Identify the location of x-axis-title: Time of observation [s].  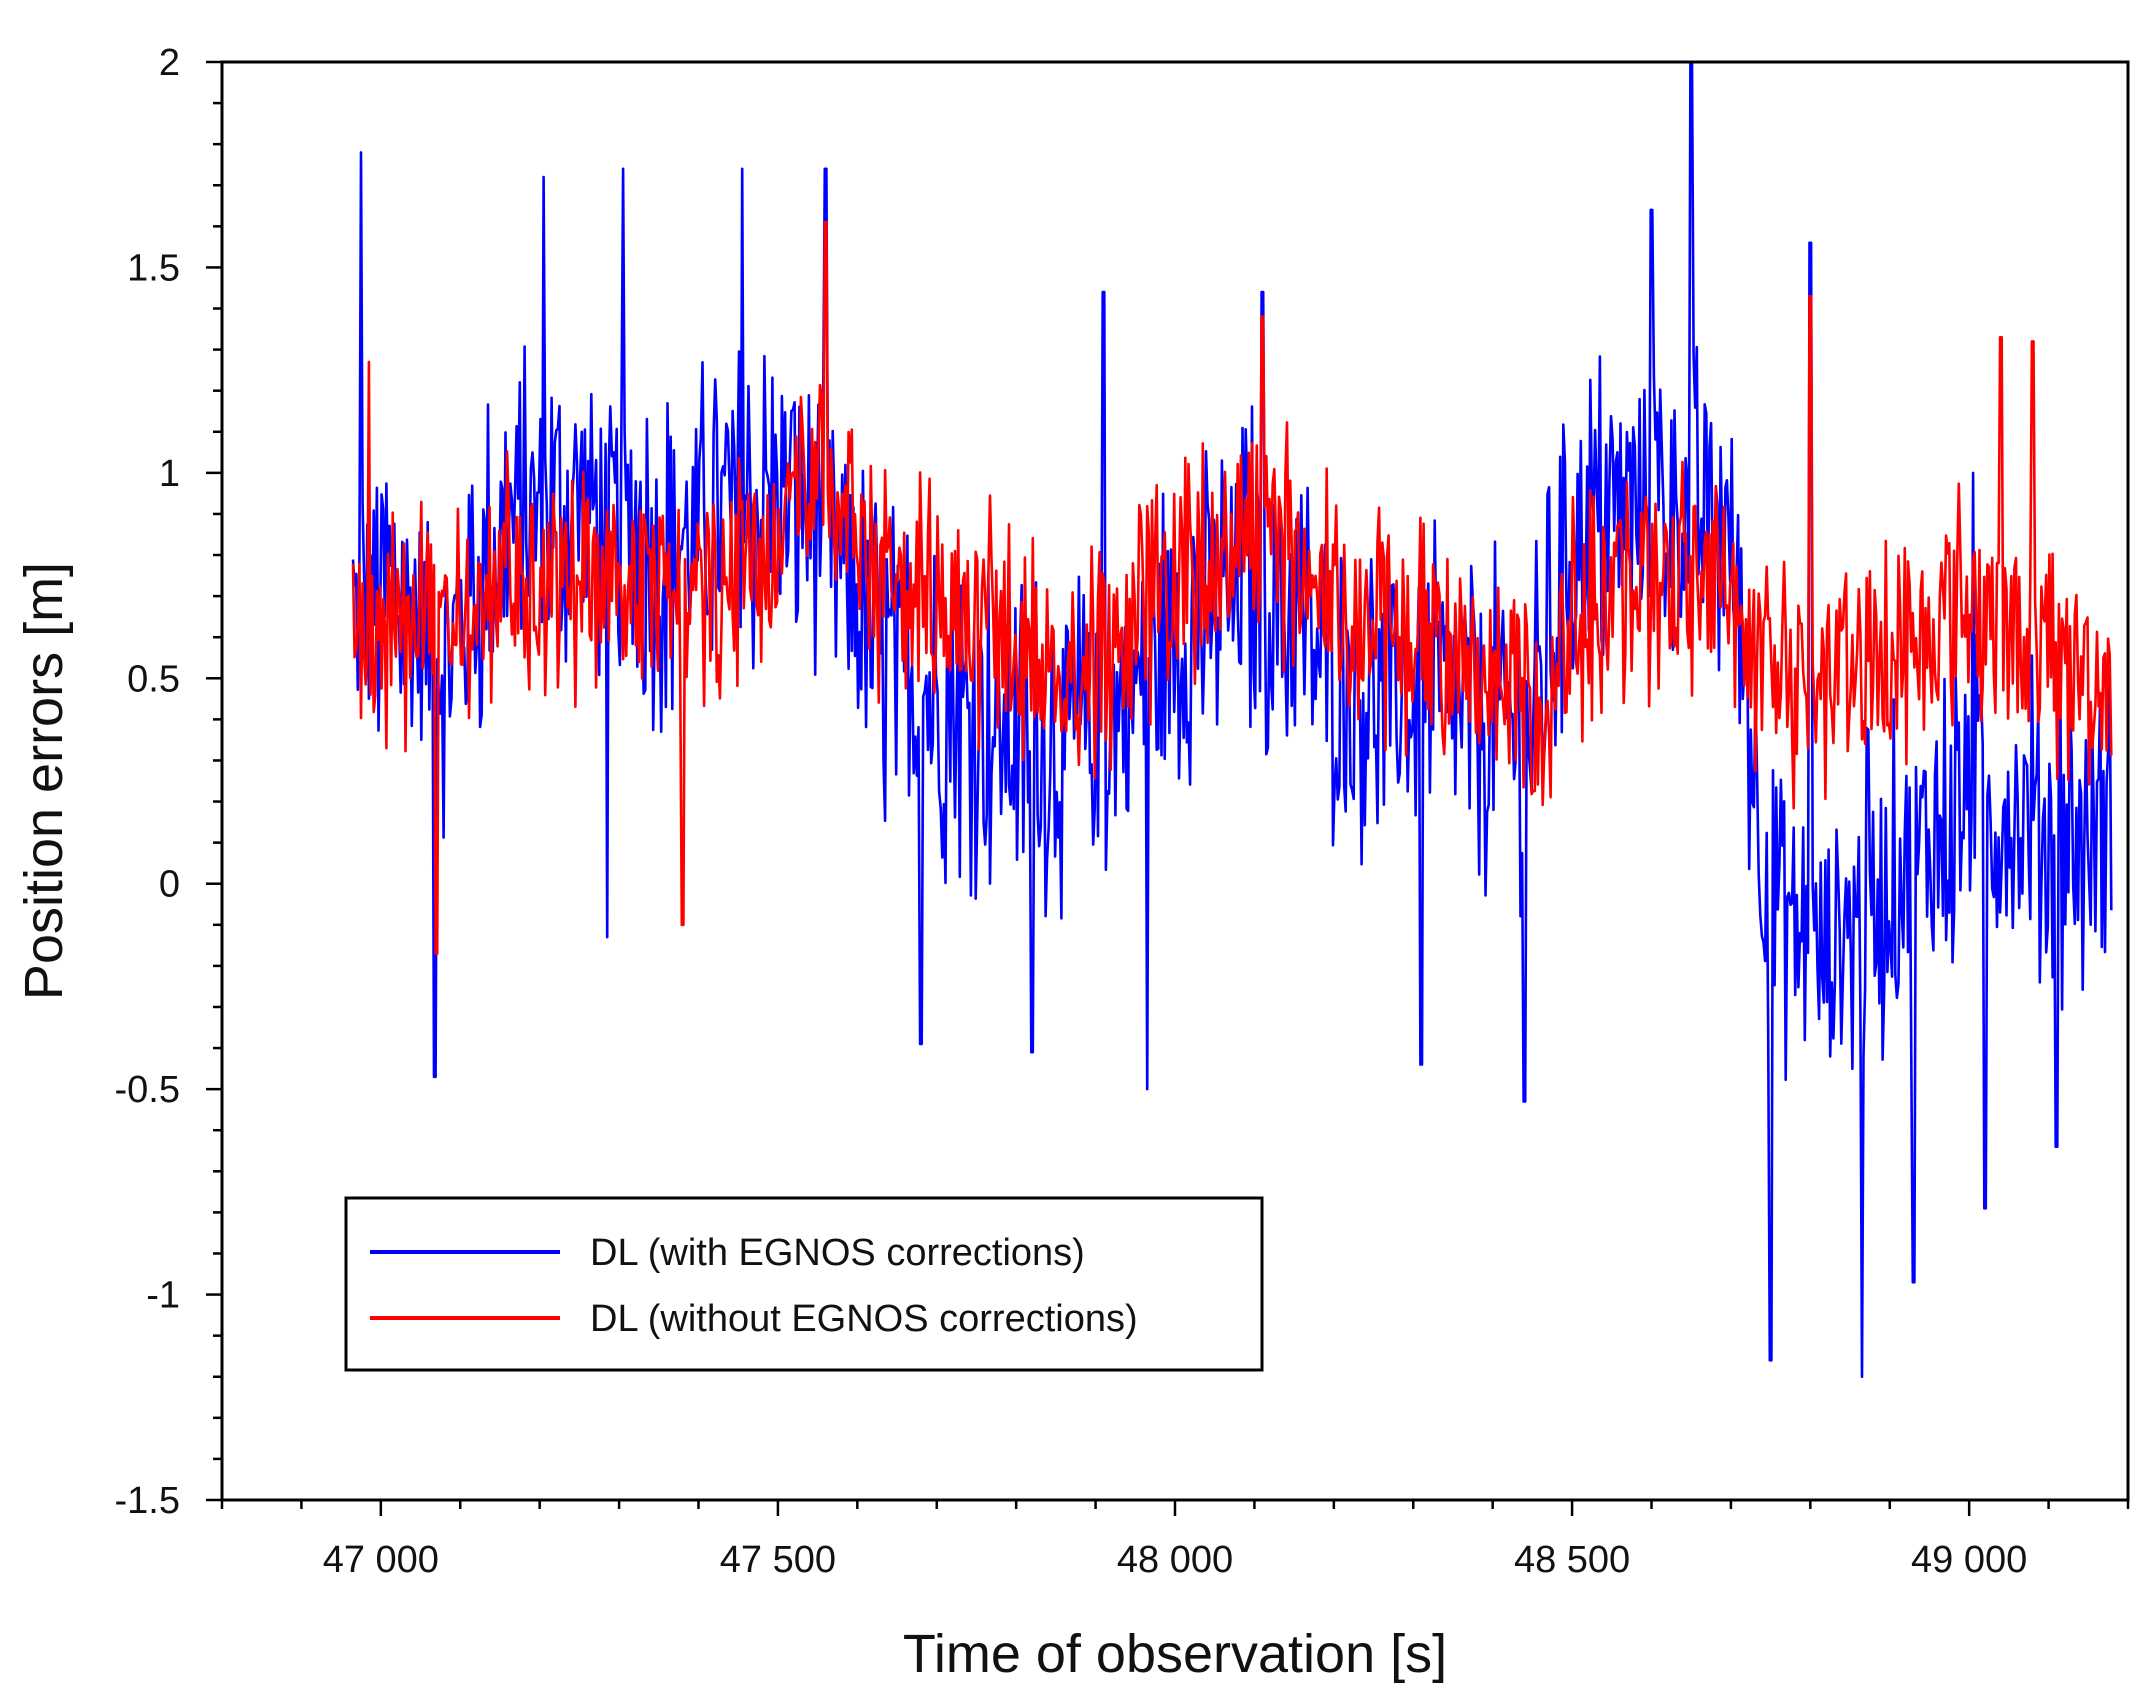
(1175, 1654).